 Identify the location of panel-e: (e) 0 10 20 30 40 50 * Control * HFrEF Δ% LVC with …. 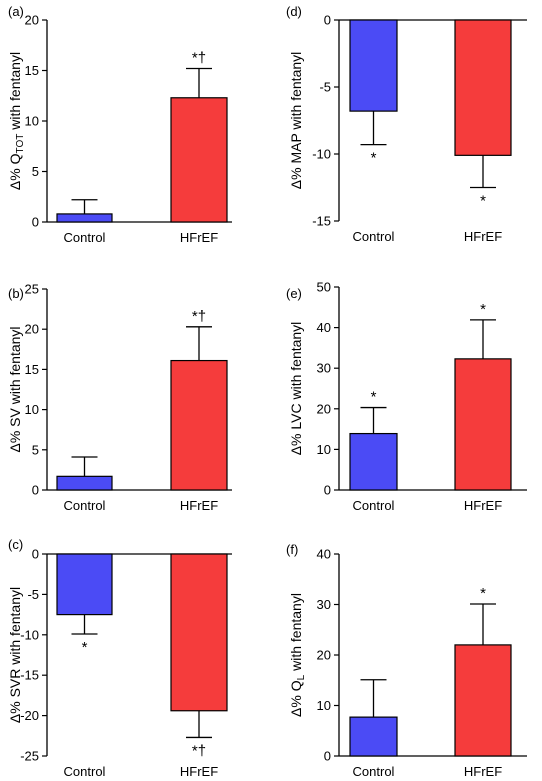
(406, 396).